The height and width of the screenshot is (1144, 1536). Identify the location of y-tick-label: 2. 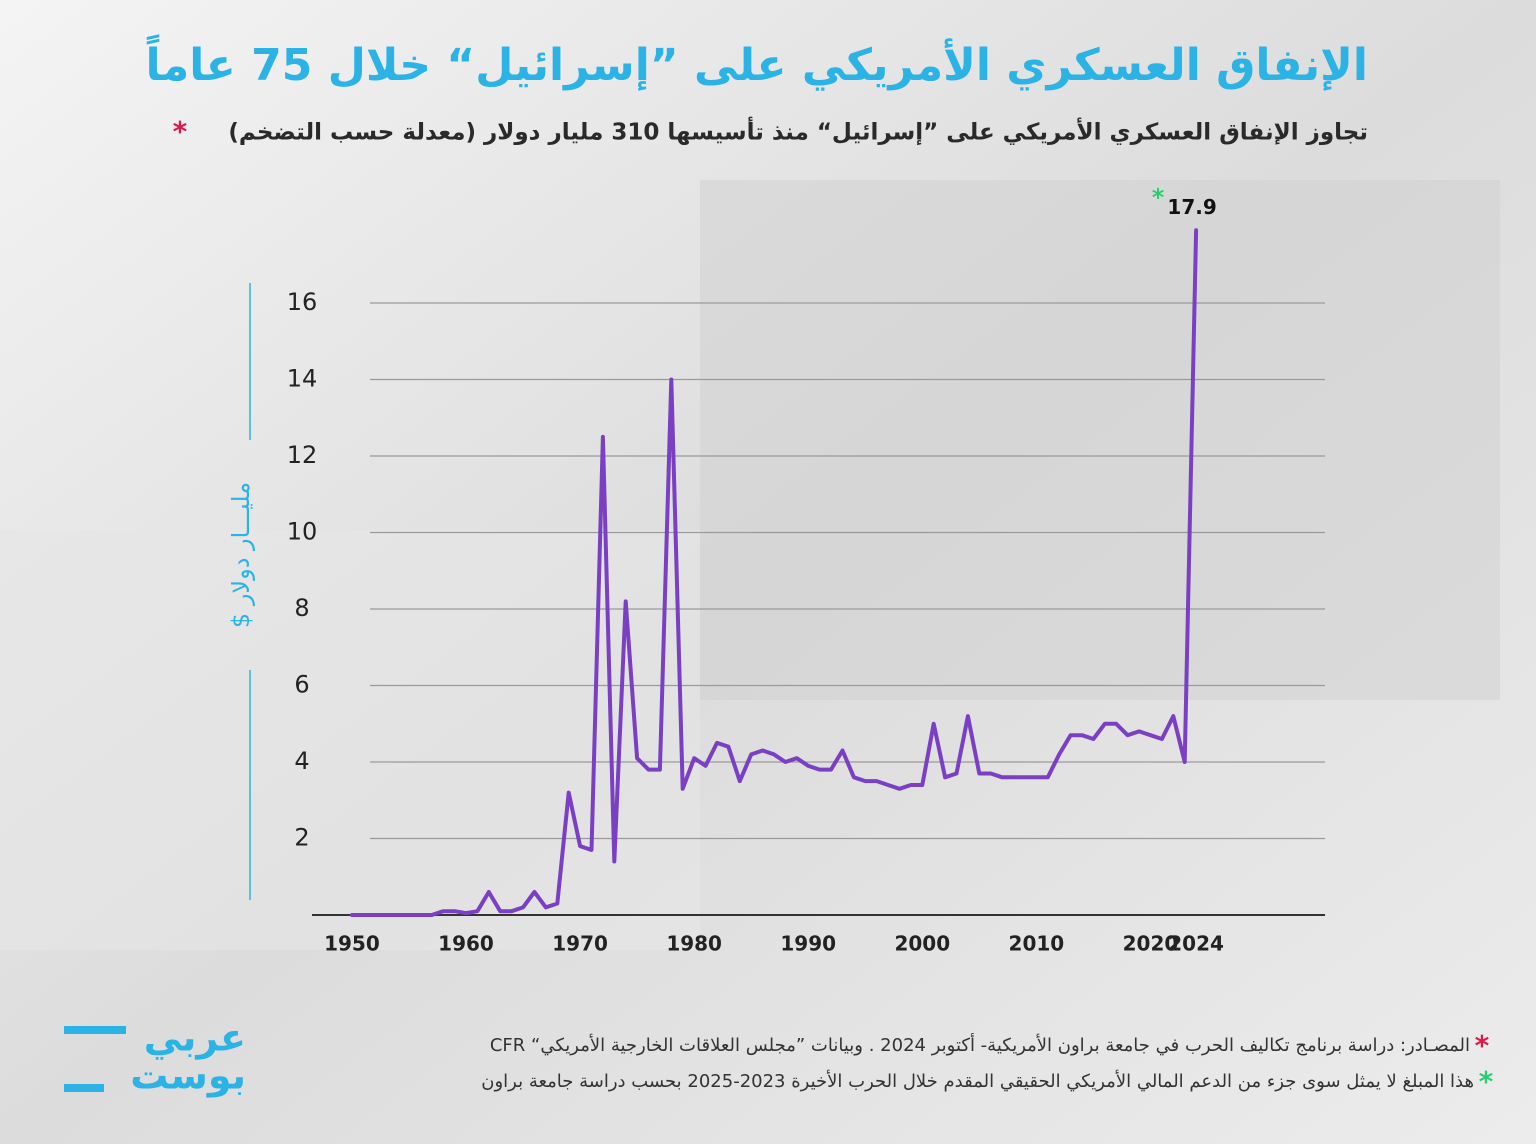
(301, 838).